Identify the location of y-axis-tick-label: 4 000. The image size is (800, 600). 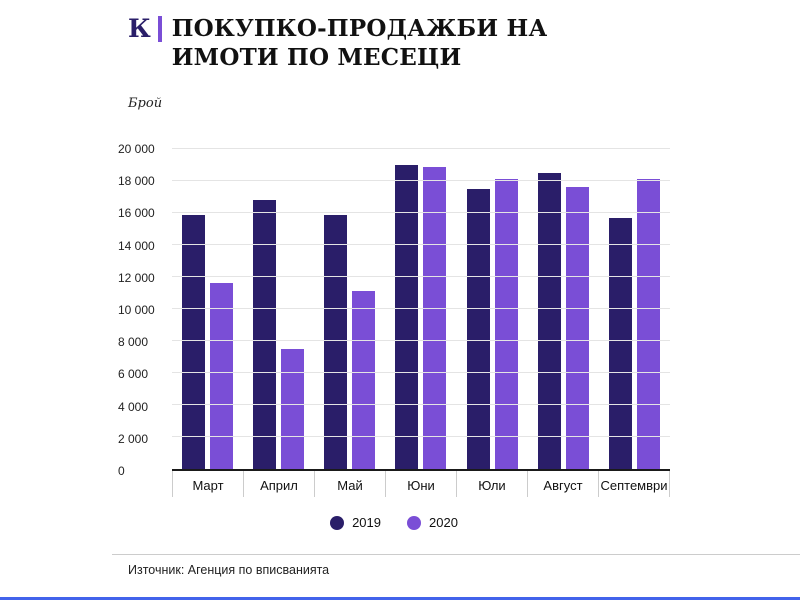
(133, 406).